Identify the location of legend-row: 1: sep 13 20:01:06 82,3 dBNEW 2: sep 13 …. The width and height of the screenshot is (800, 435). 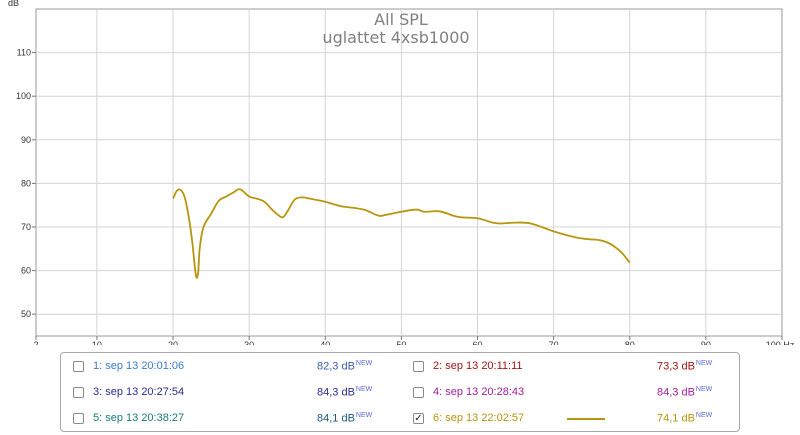
(400, 368).